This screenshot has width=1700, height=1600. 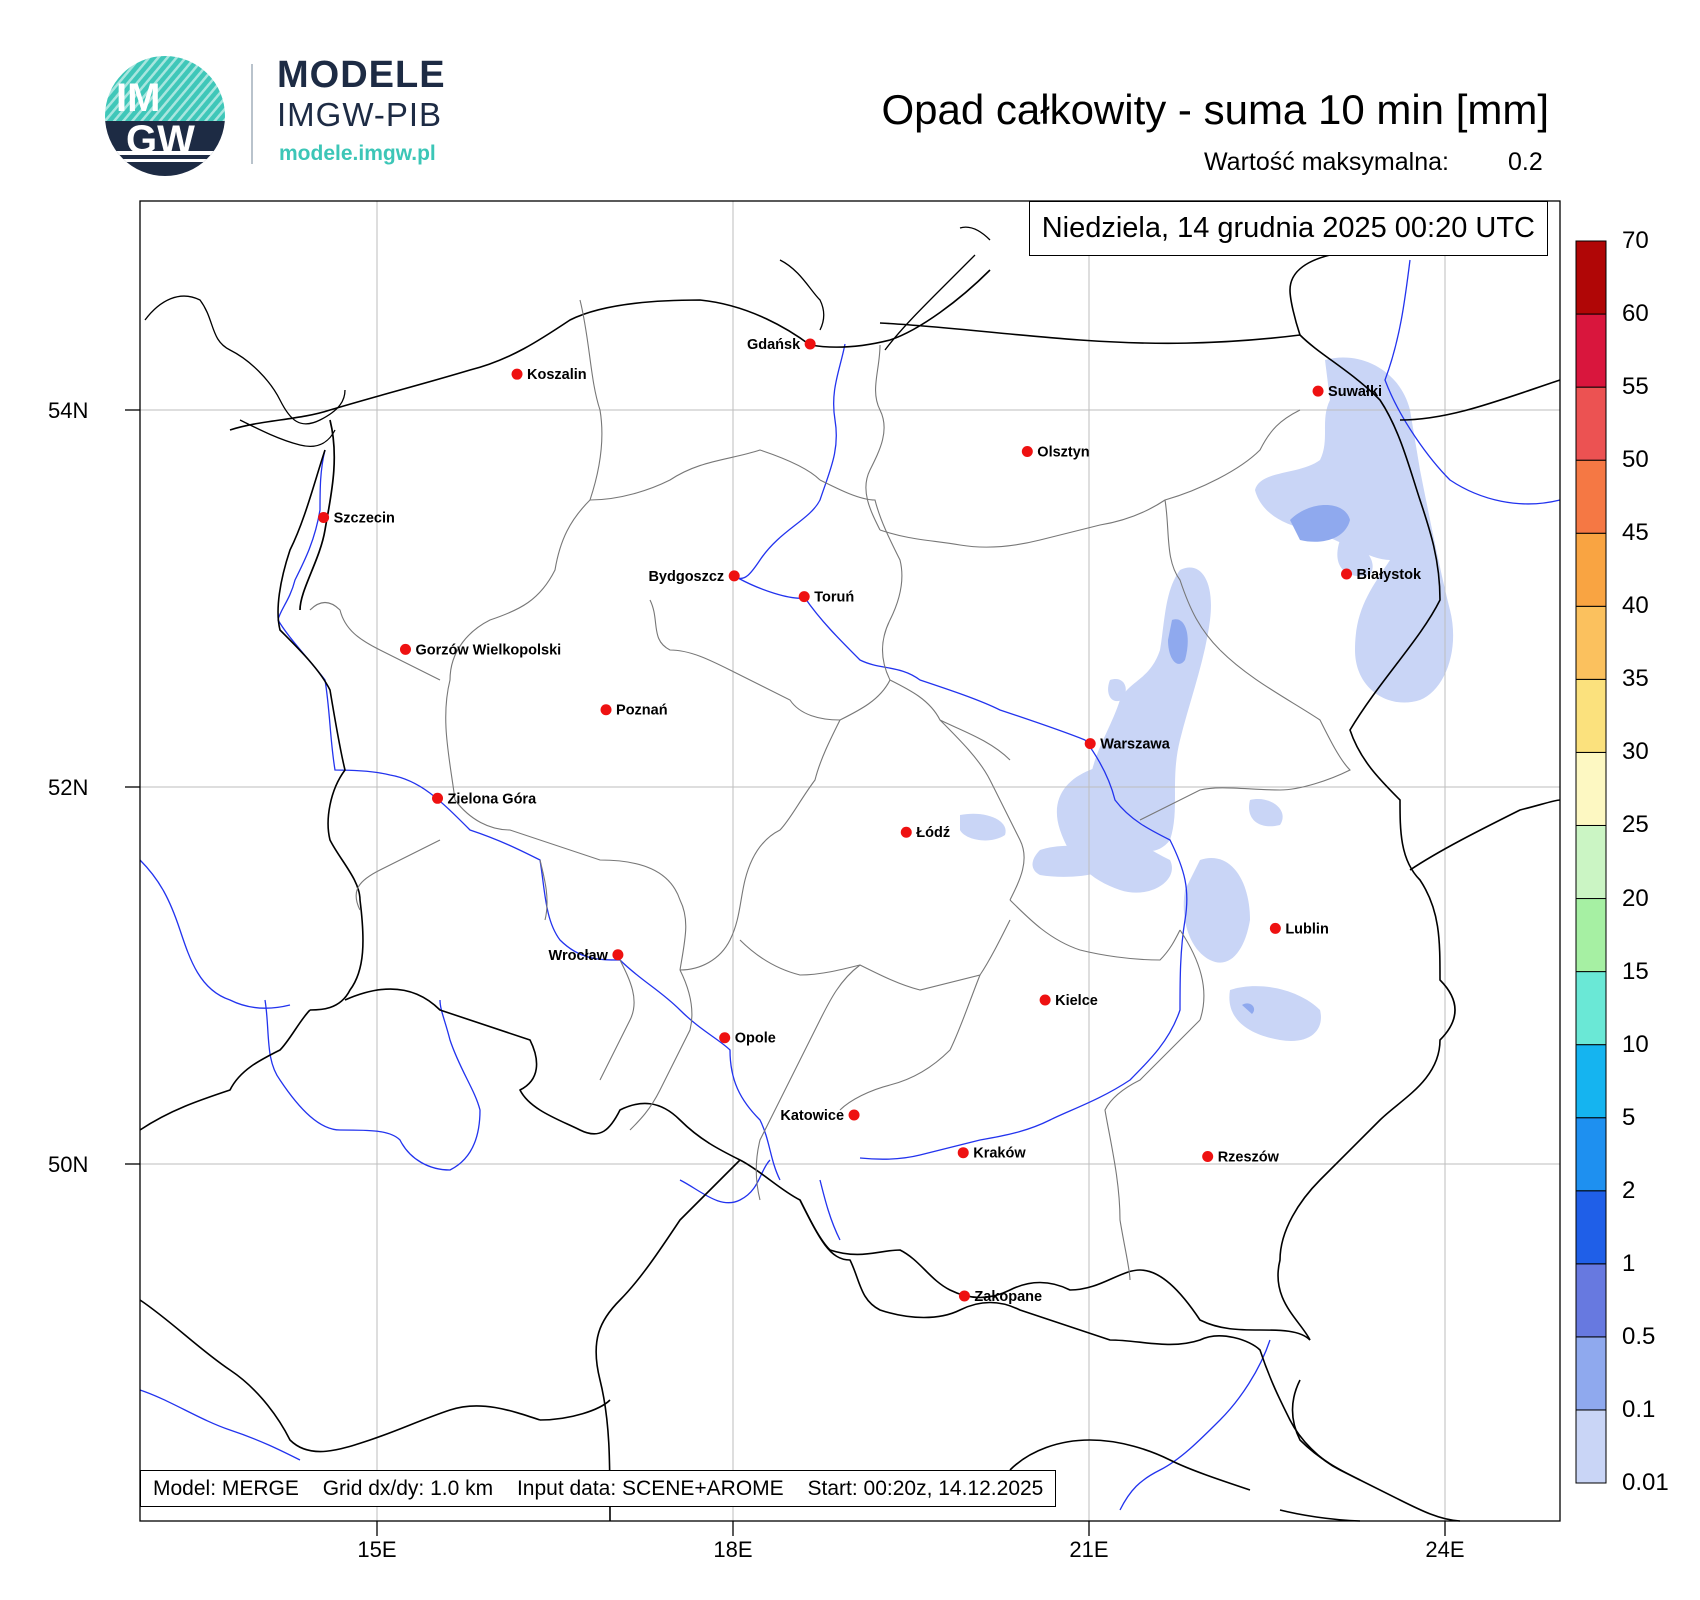 What do you see at coordinates (1076, 1001) in the screenshot?
I see `city-label: Kielce` at bounding box center [1076, 1001].